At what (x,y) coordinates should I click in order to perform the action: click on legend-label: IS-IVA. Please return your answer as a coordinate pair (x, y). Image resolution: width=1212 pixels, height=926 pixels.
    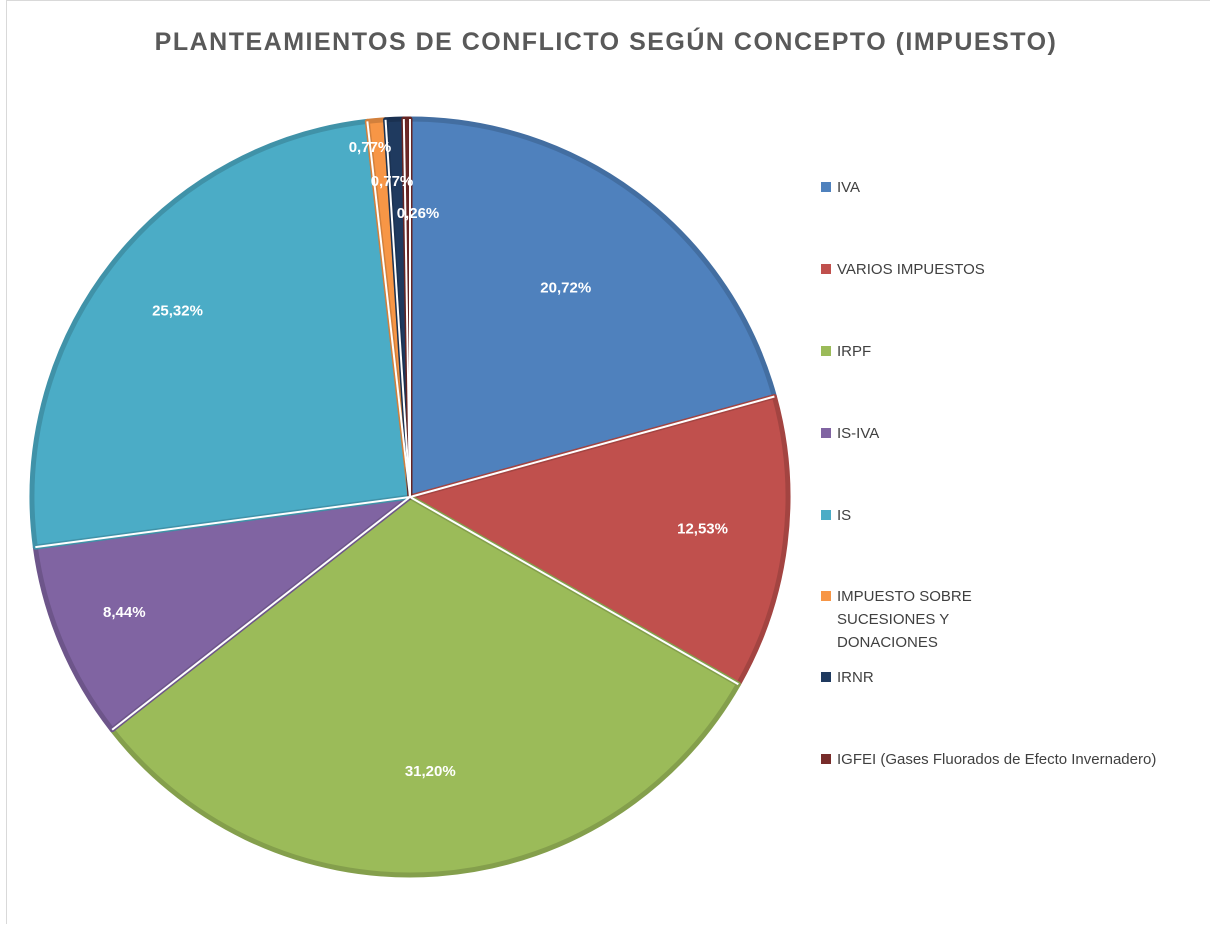
    Looking at the image, I should click on (858, 433).